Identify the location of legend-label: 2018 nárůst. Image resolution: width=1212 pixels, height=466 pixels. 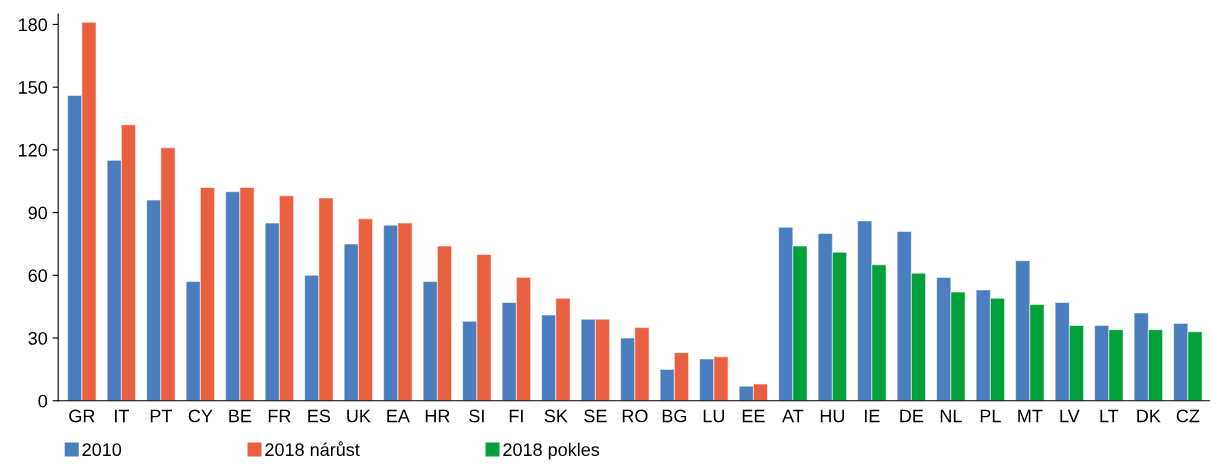
(312, 449).